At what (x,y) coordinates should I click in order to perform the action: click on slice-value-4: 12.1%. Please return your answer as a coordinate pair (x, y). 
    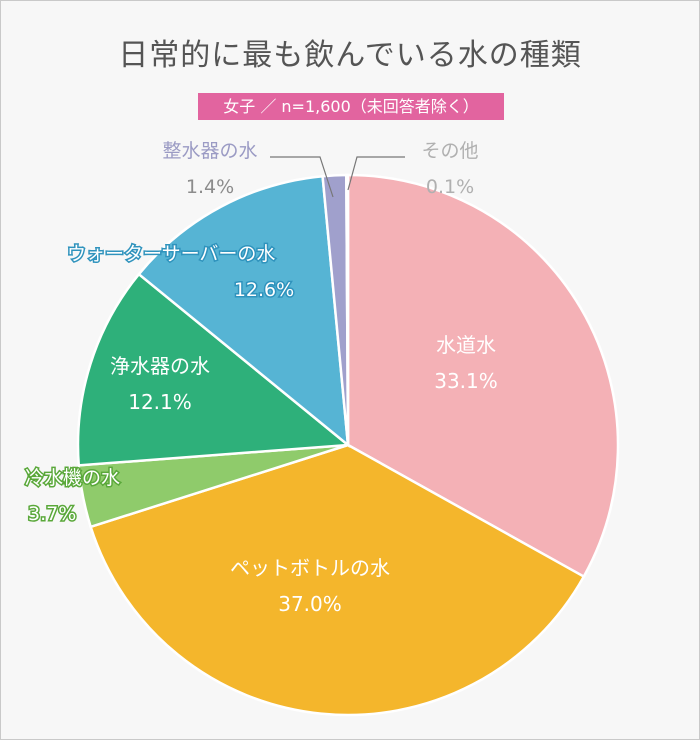
    Looking at the image, I should click on (160, 402).